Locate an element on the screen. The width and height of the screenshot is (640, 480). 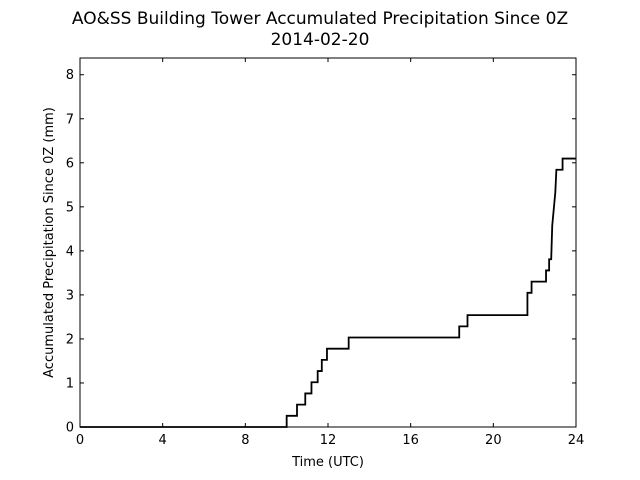
y-tick-label: 1 is located at coordinates (70, 383).